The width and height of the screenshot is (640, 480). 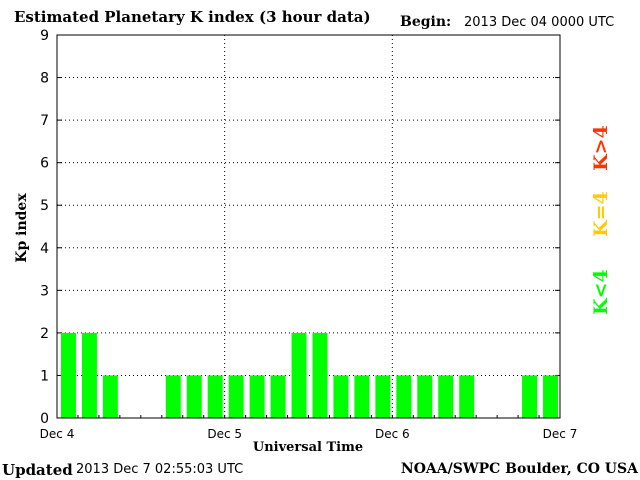 I want to click on y-tick-label: 4, so click(x=44, y=249).